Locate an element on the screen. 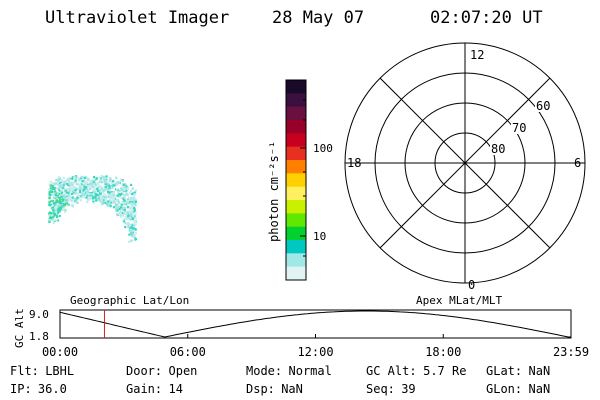 The image size is (600, 400). status-value: NaN is located at coordinates (539, 389).